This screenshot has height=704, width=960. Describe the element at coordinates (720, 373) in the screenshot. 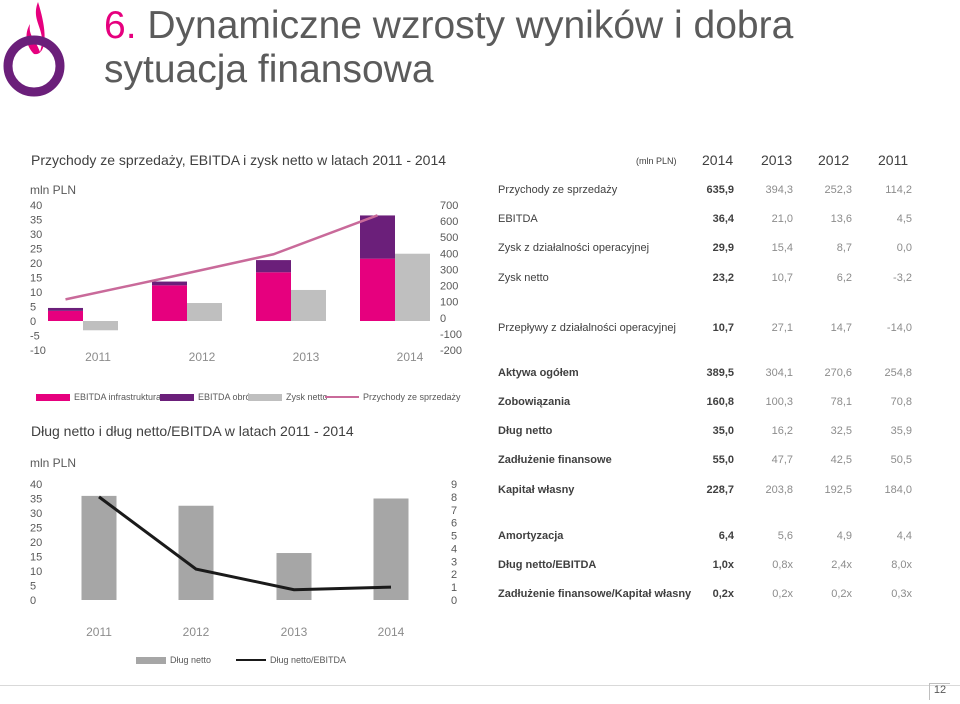

I see `table-cell-2014: 389,5` at that location.